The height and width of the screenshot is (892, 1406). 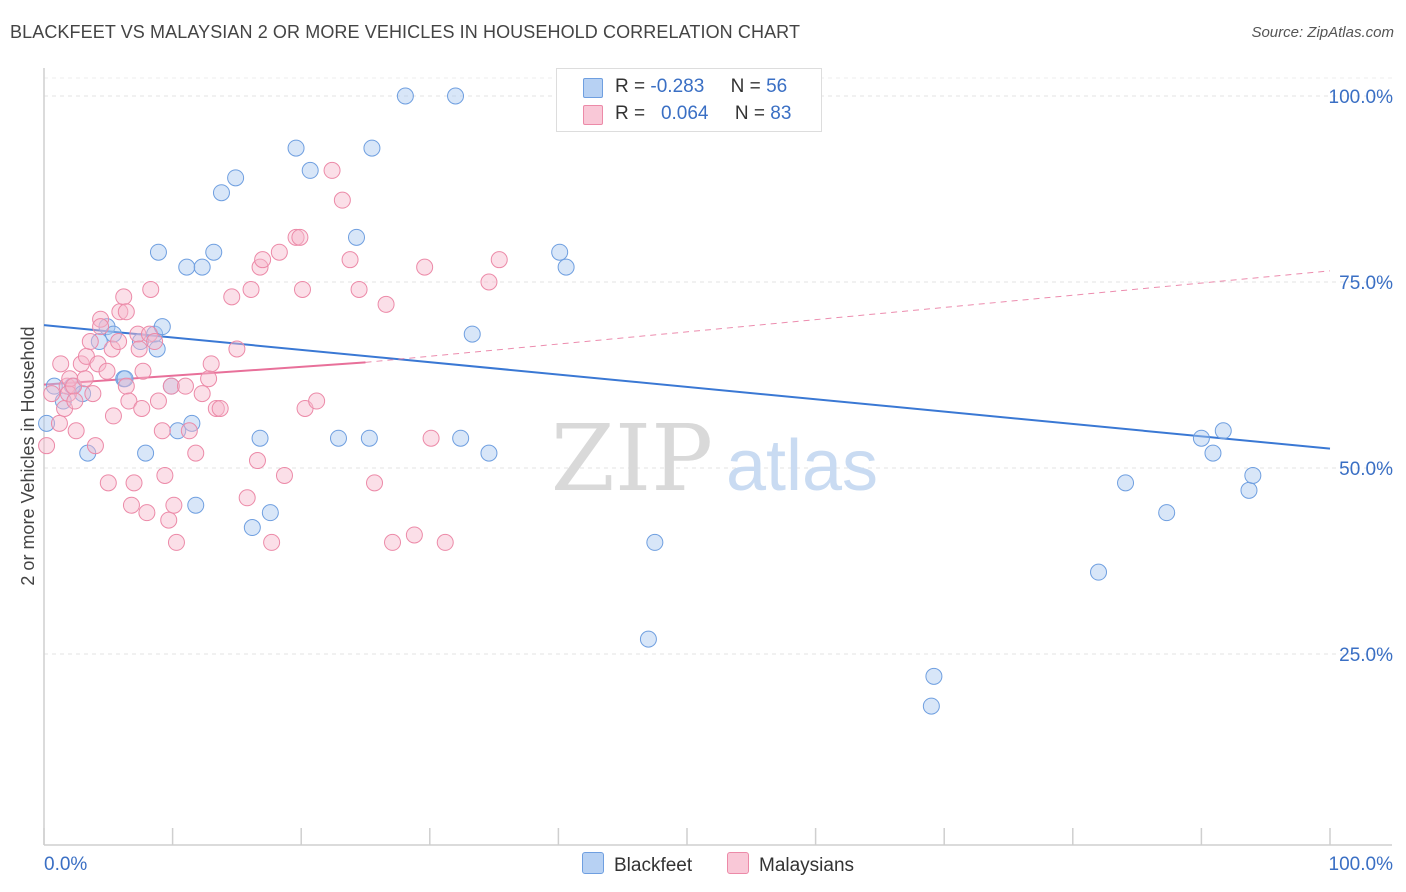 What do you see at coordinates (848, 316) in the screenshot?
I see `malaysians-trend-extension` at bounding box center [848, 316].